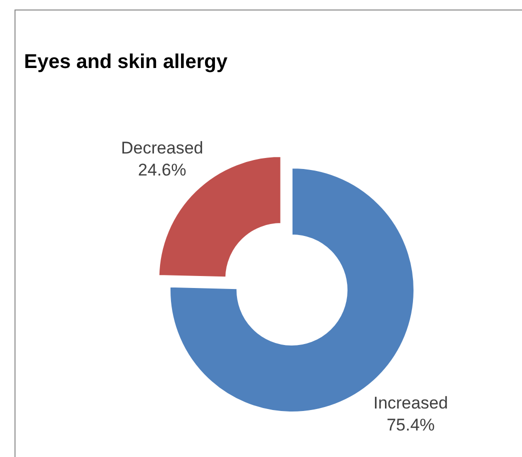 This screenshot has width=522, height=457. What do you see at coordinates (410, 424) in the screenshot?
I see `data-label: 75.4%` at bounding box center [410, 424].